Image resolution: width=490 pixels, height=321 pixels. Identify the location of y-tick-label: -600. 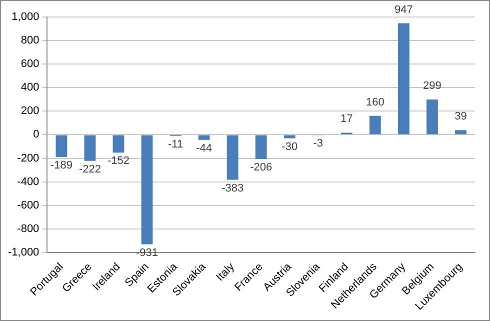
(28, 205).